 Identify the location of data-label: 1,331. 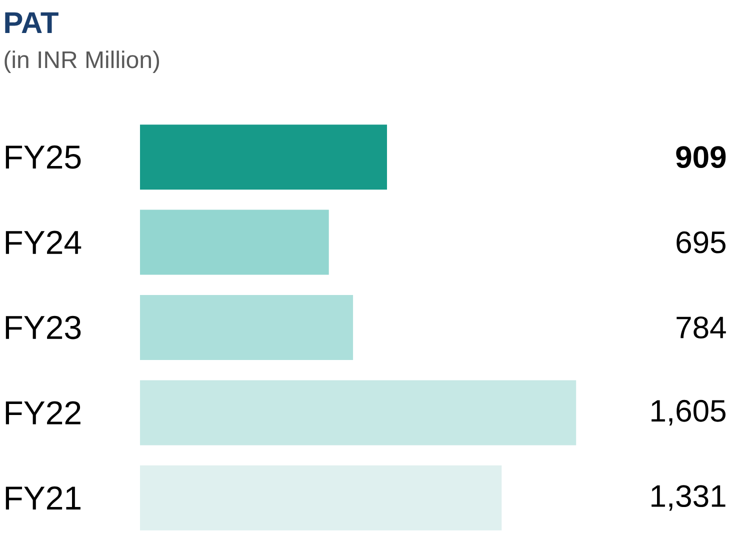
(689, 498).